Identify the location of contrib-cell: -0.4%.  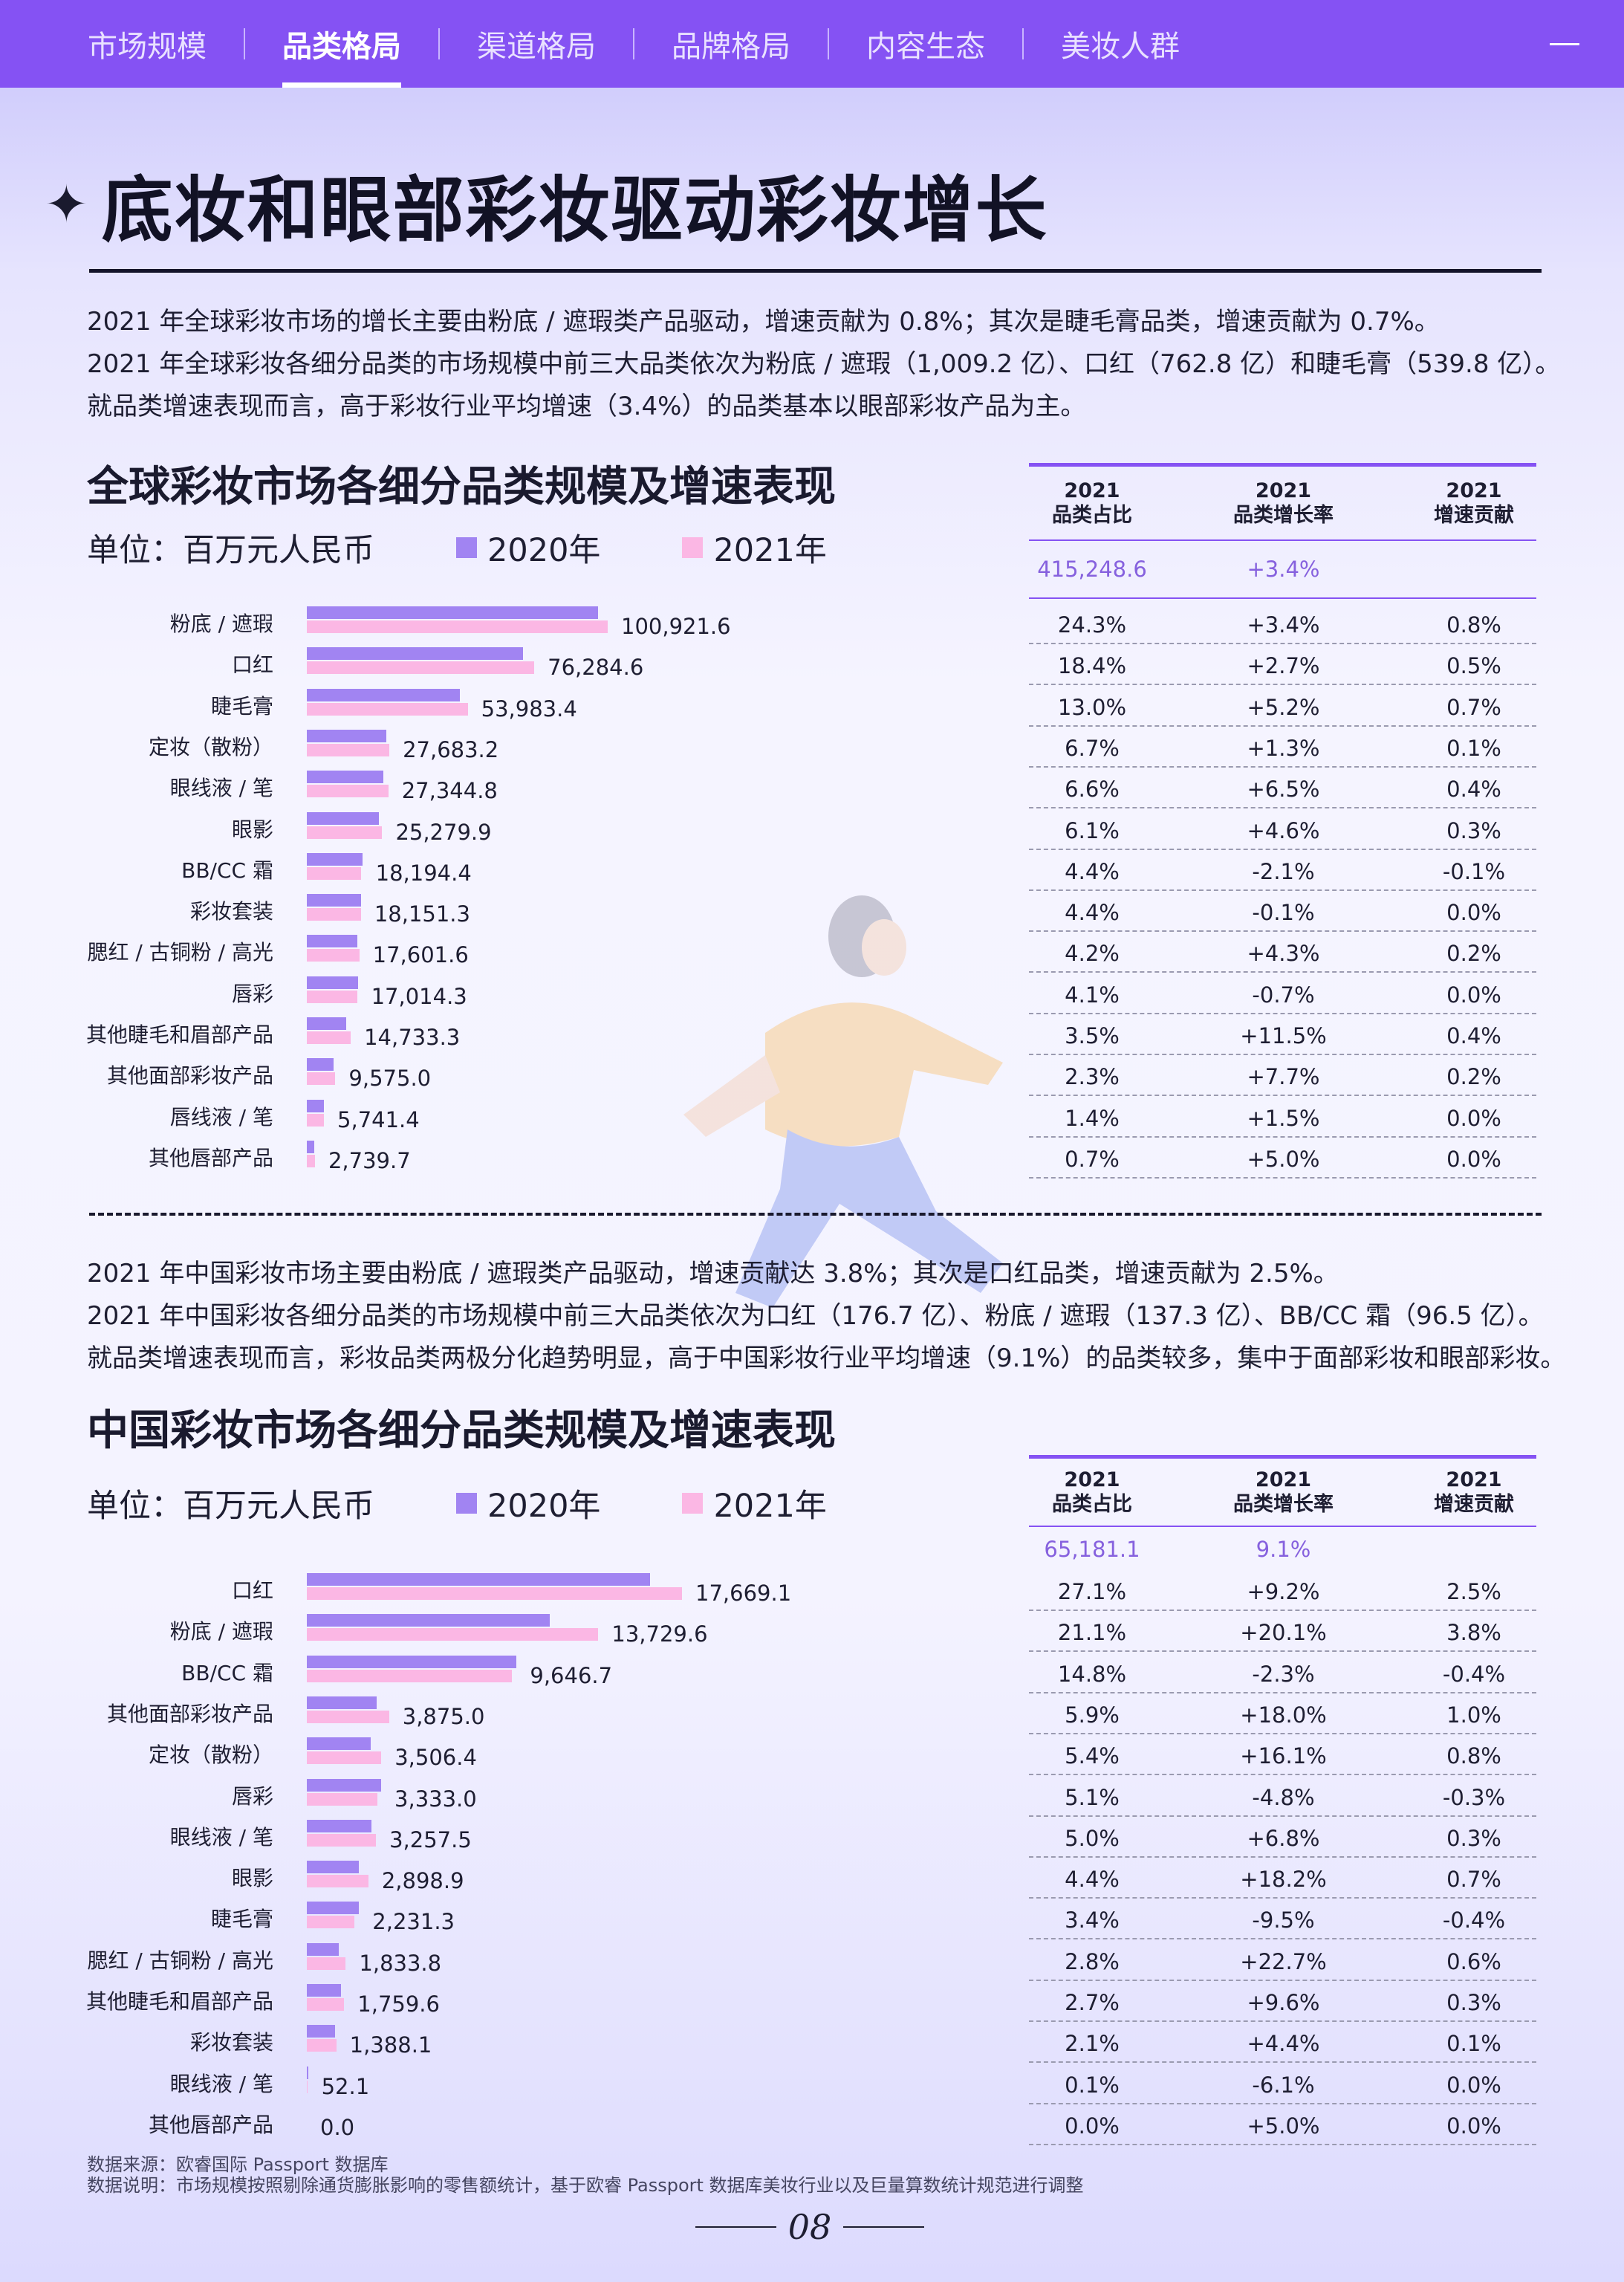
(1474, 1920).